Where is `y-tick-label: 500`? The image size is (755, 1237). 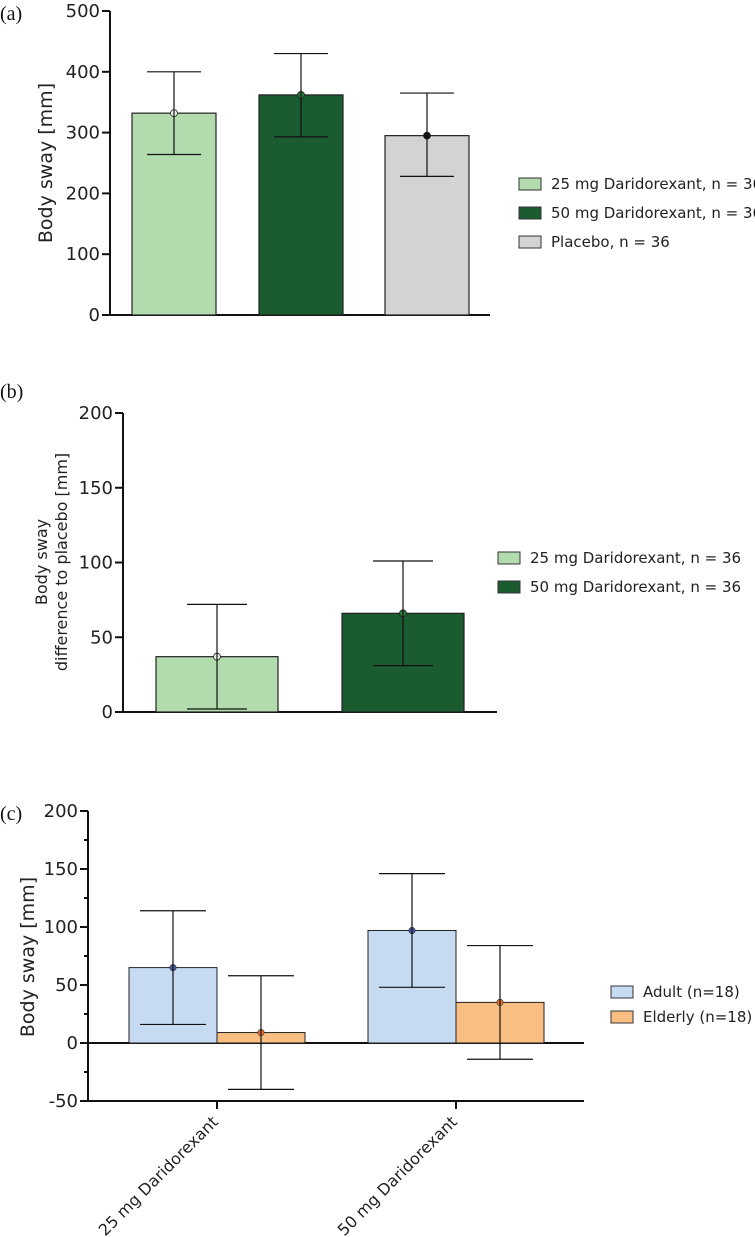 y-tick-label: 500 is located at coordinates (83, 11).